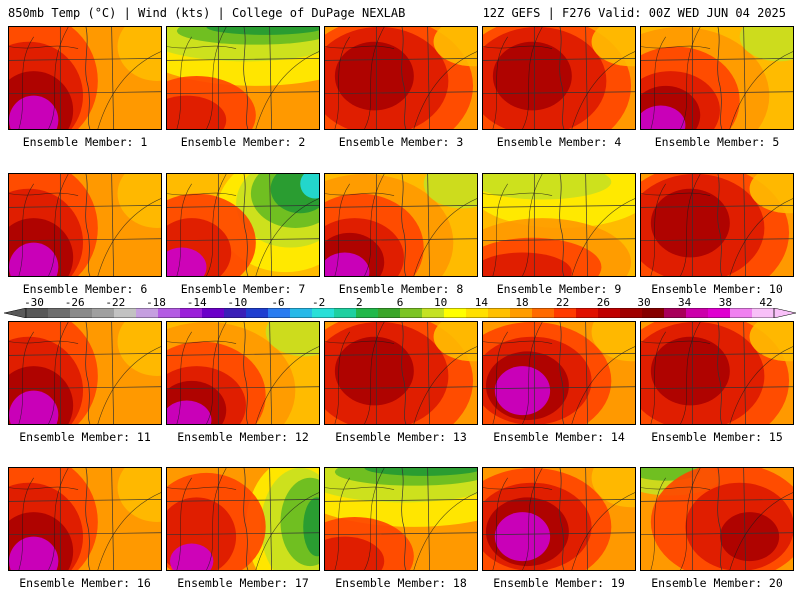 The image size is (800, 600). I want to click on ensemble-member-caption: Ensemble Member: 20, so click(717, 583).